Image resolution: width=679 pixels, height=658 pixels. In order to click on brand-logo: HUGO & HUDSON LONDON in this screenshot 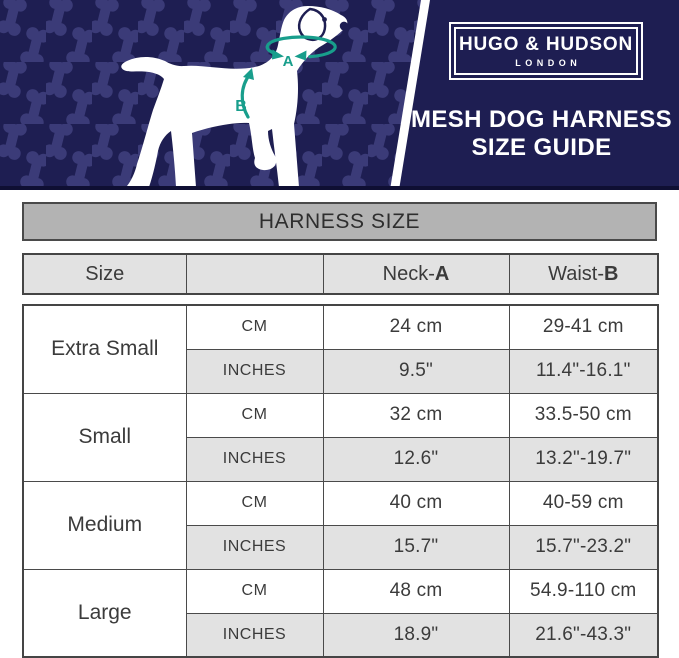, I will do `click(546, 51)`.